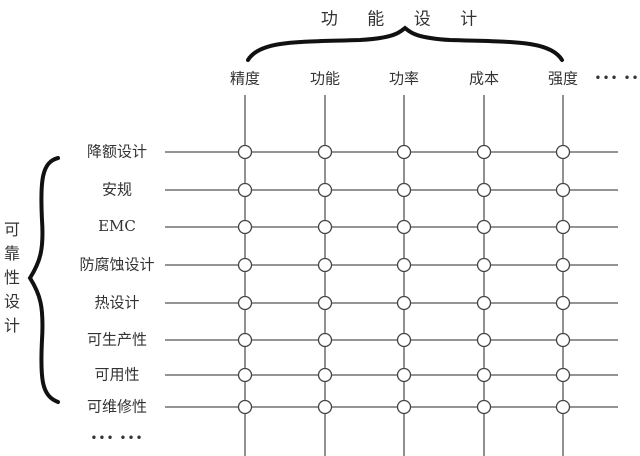 This screenshot has width=640, height=456. I want to click on column-label: 成本, so click(484, 78).